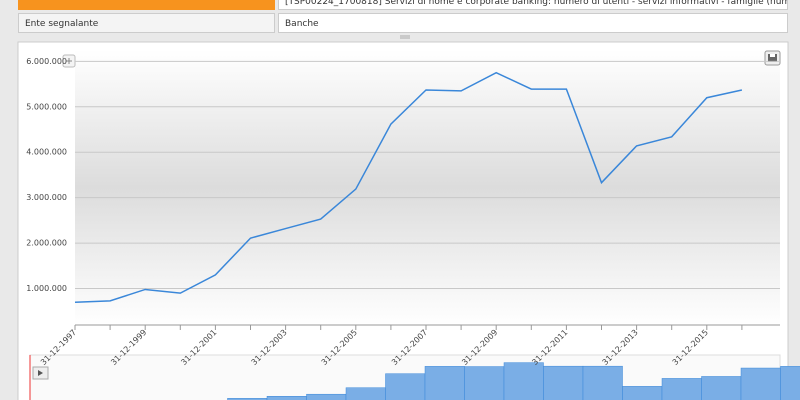 The height and width of the screenshot is (400, 800). Describe the element at coordinates (772, 58) in the screenshot. I see `save-button` at that location.